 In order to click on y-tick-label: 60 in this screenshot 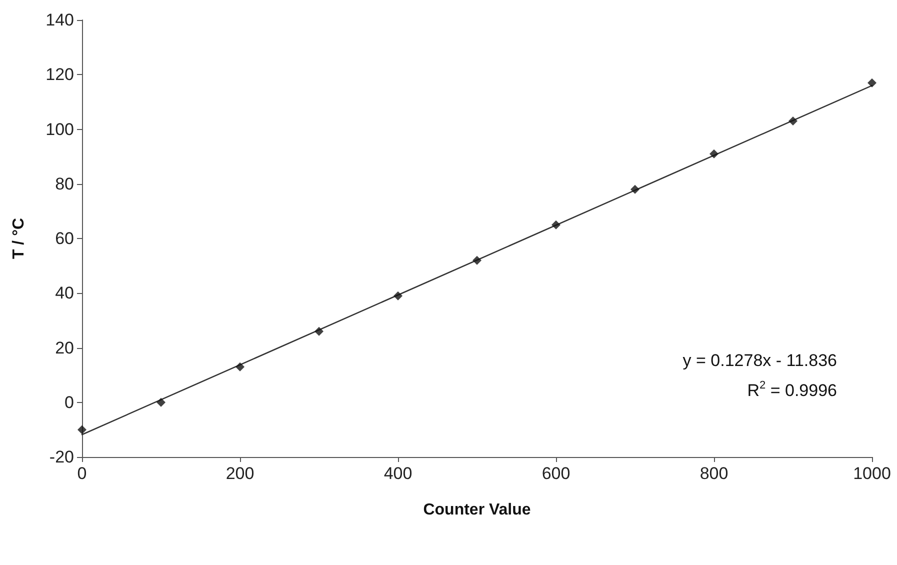, I will do `click(64, 238)`.